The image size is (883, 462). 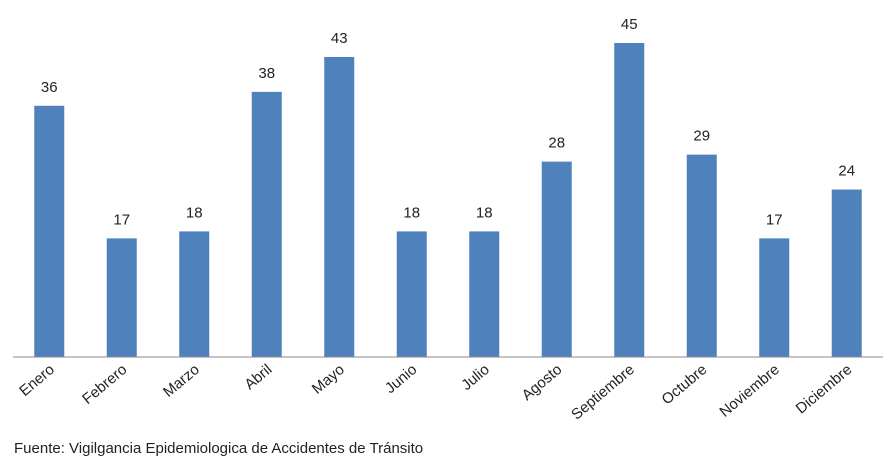 I want to click on x-tick-label: Noviembre, so click(x=749, y=391).